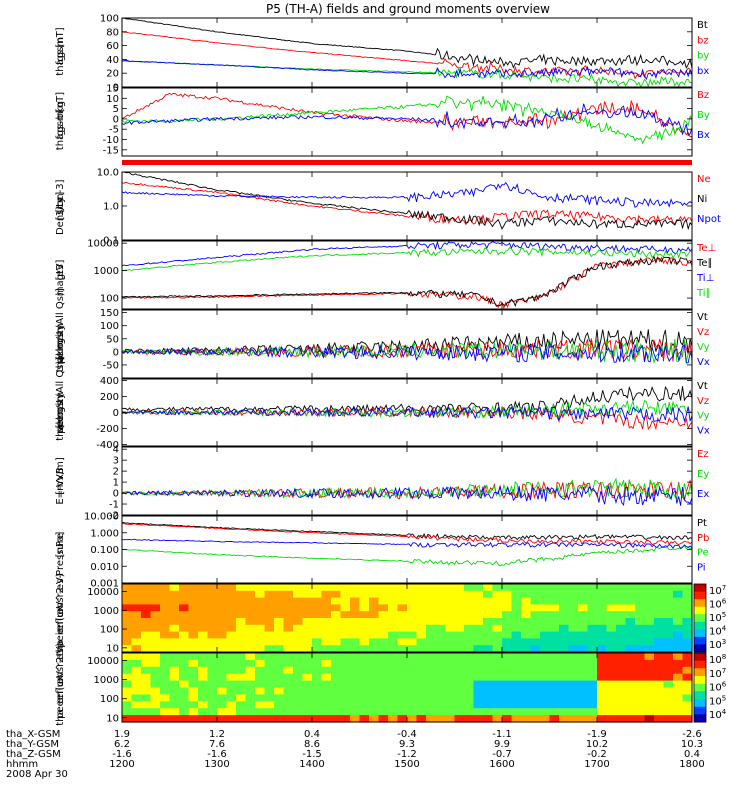  I want to click on y-tick-label: 150, so click(109, 313).